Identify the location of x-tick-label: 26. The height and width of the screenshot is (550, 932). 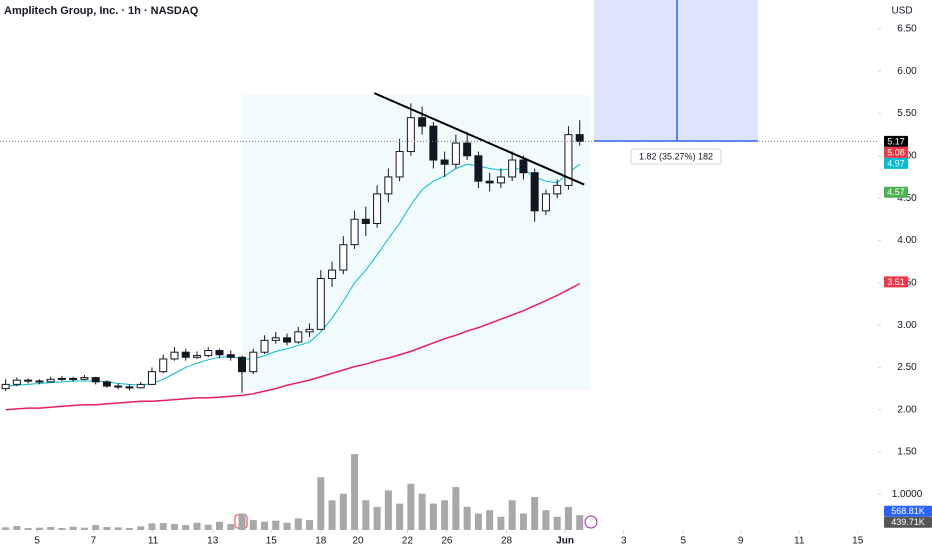
(447, 541).